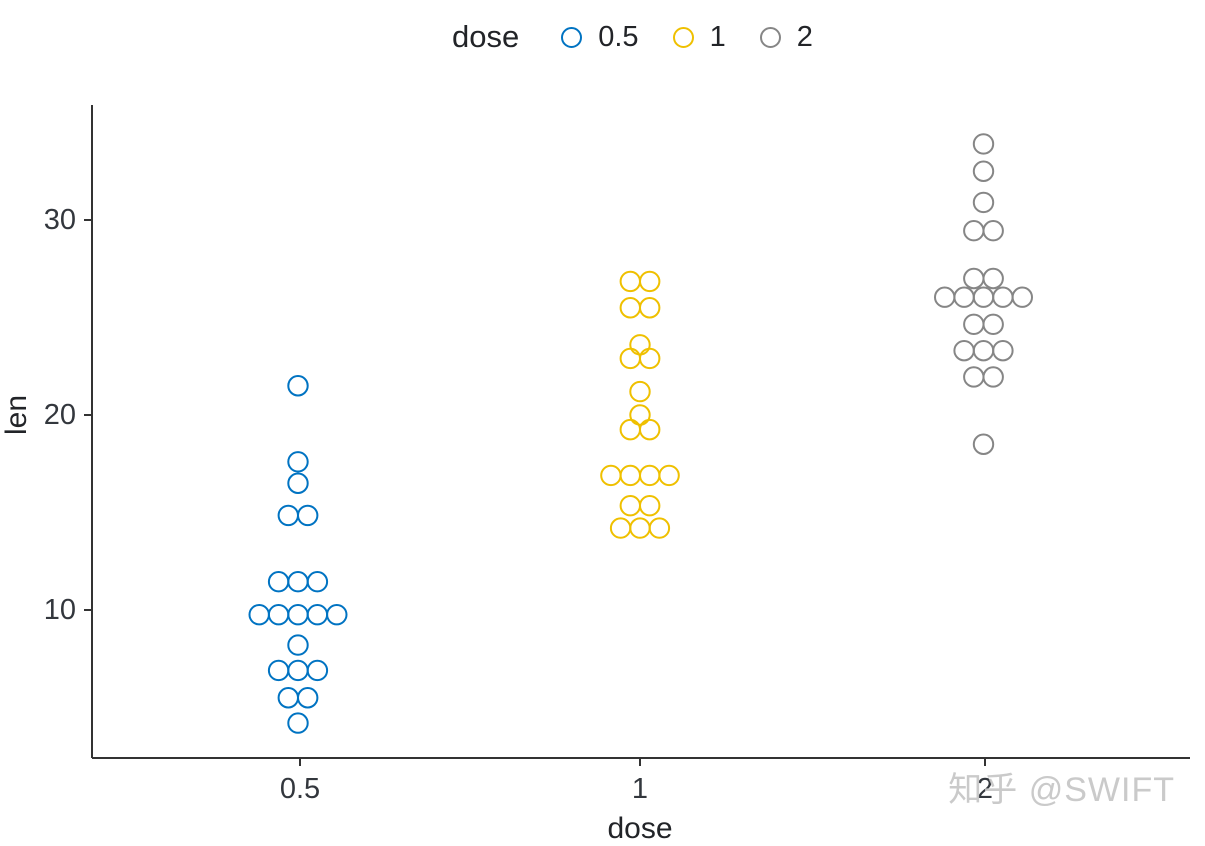 The image size is (1205, 846). Describe the element at coordinates (59, 220) in the screenshot. I see `y-tick-label: 30` at that location.